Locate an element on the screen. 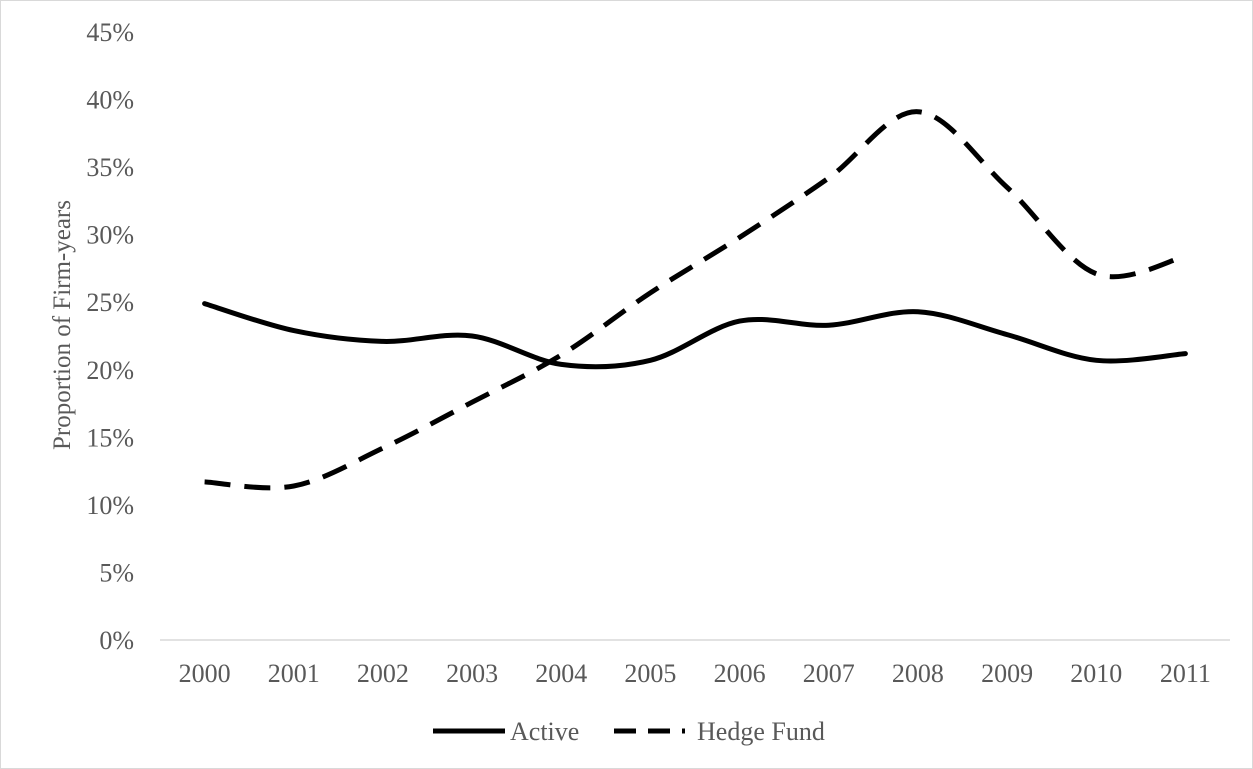 This screenshot has width=1253, height=769. y-axis-title: Proportion of Firm-years is located at coordinates (62, 325).